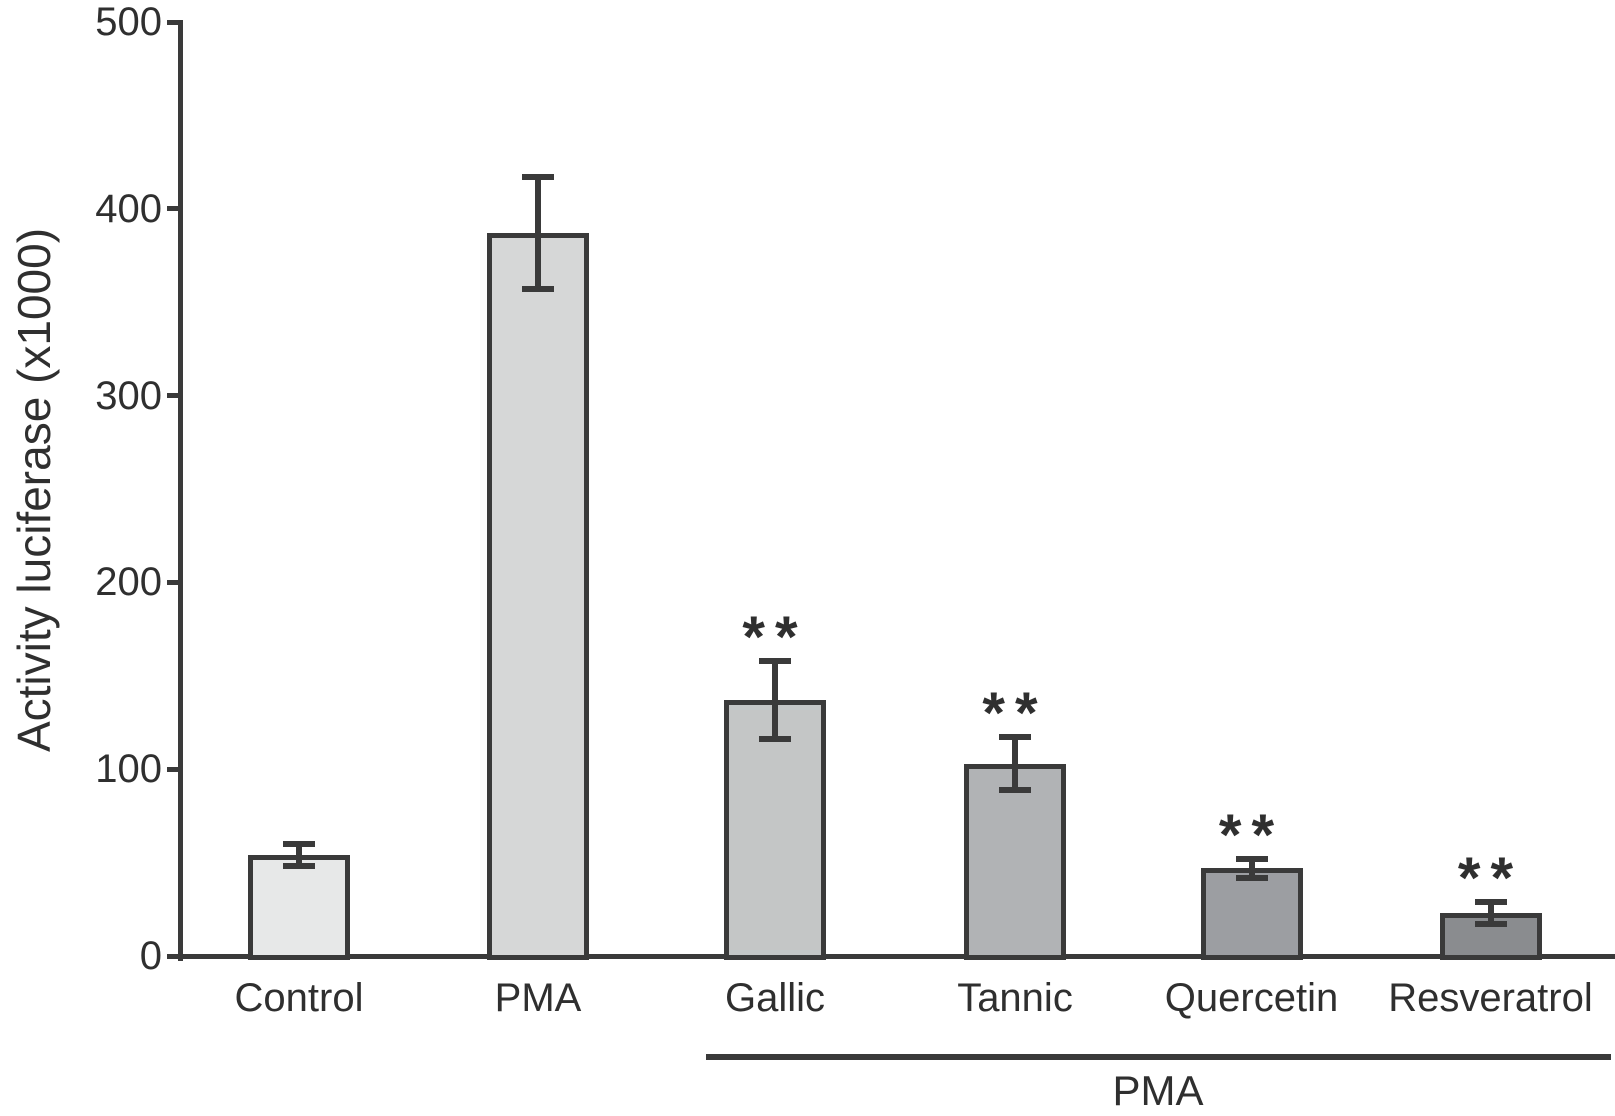  I want to click on category-label-pma: PMA, so click(538, 998).